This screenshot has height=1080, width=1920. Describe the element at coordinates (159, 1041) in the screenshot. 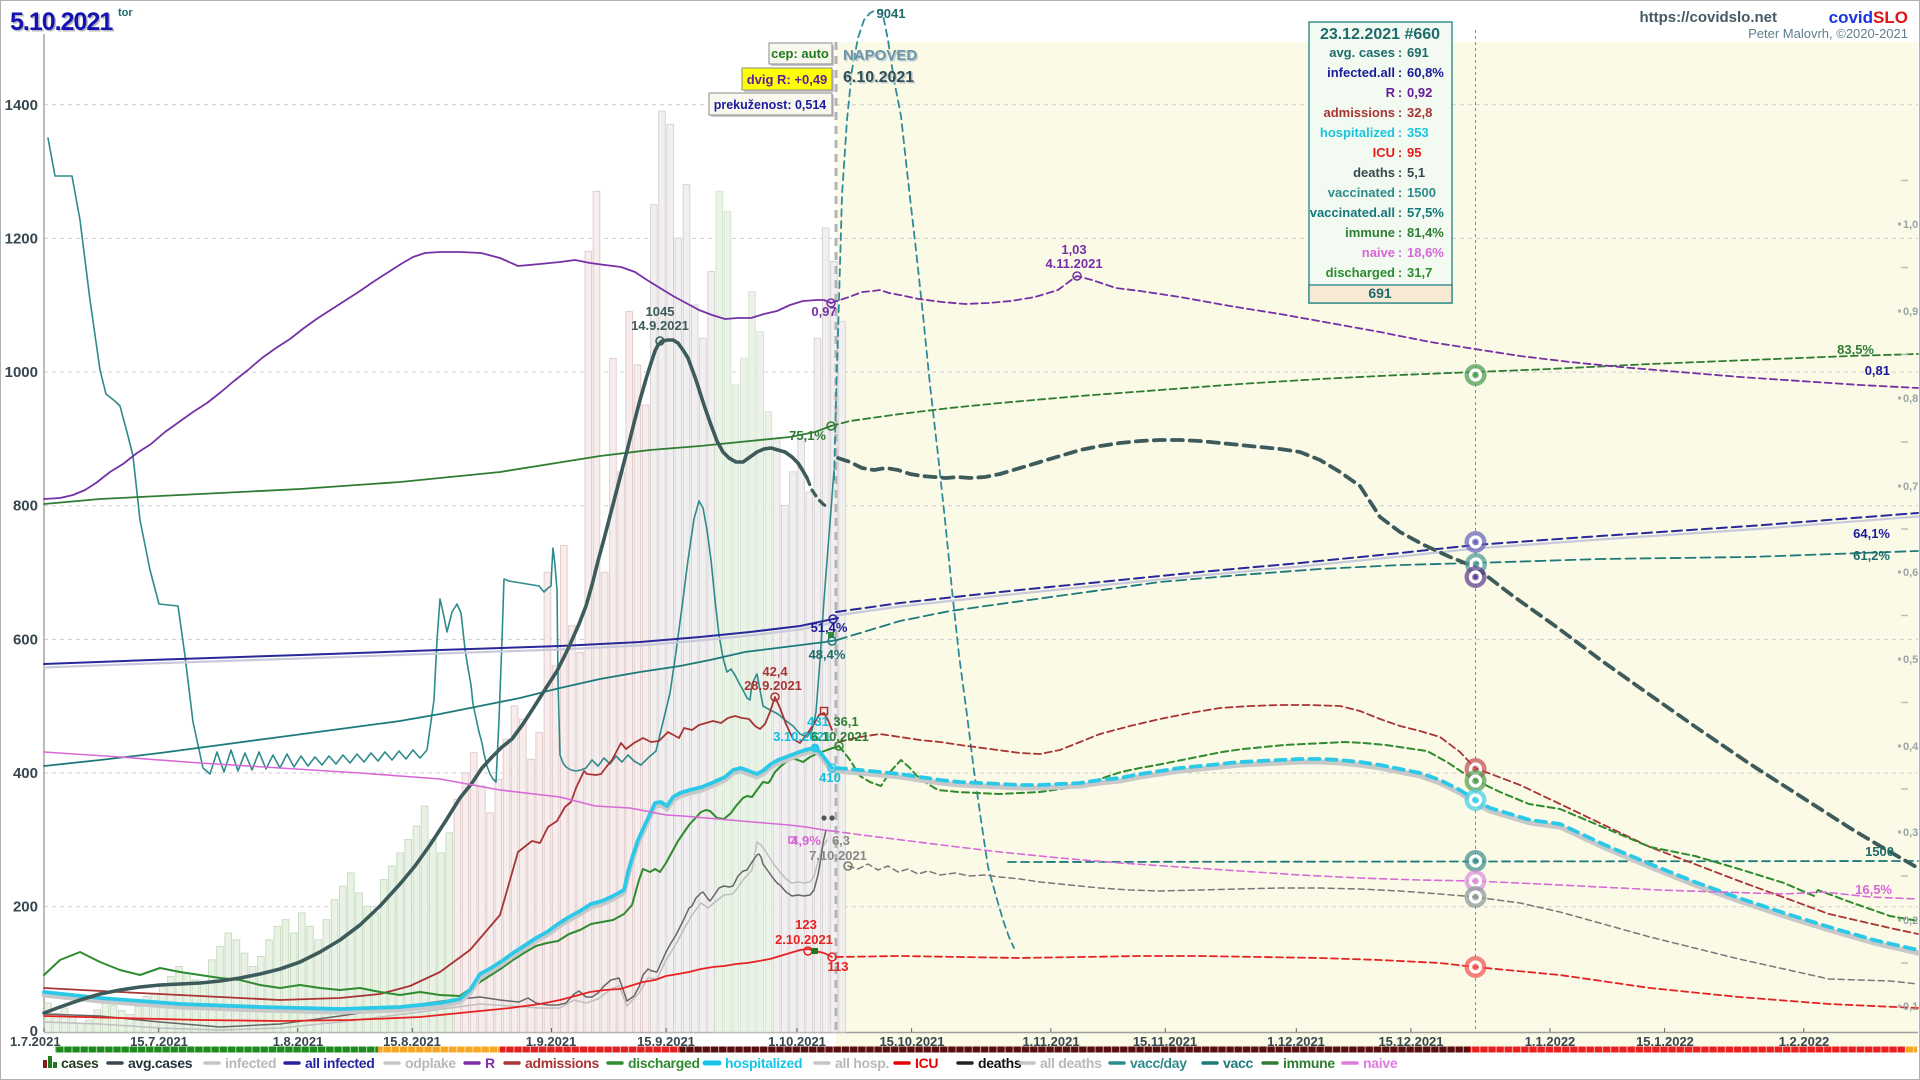

I see `svg-text: 15.7.2021` at that location.